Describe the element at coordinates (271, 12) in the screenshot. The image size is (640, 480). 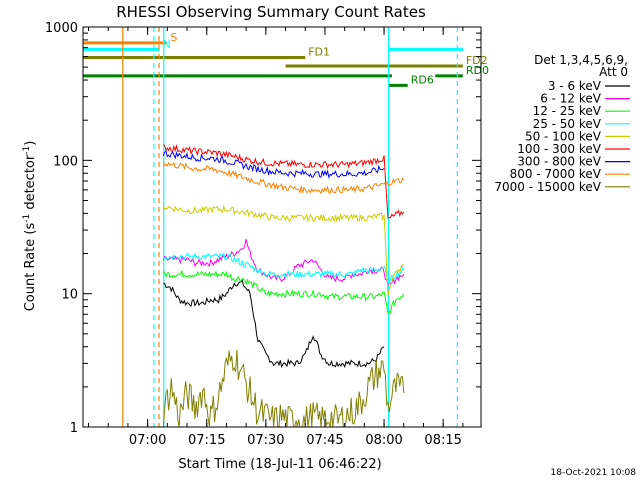
I see `chart-title: RHESSI Observing Summary Count Rates` at that location.